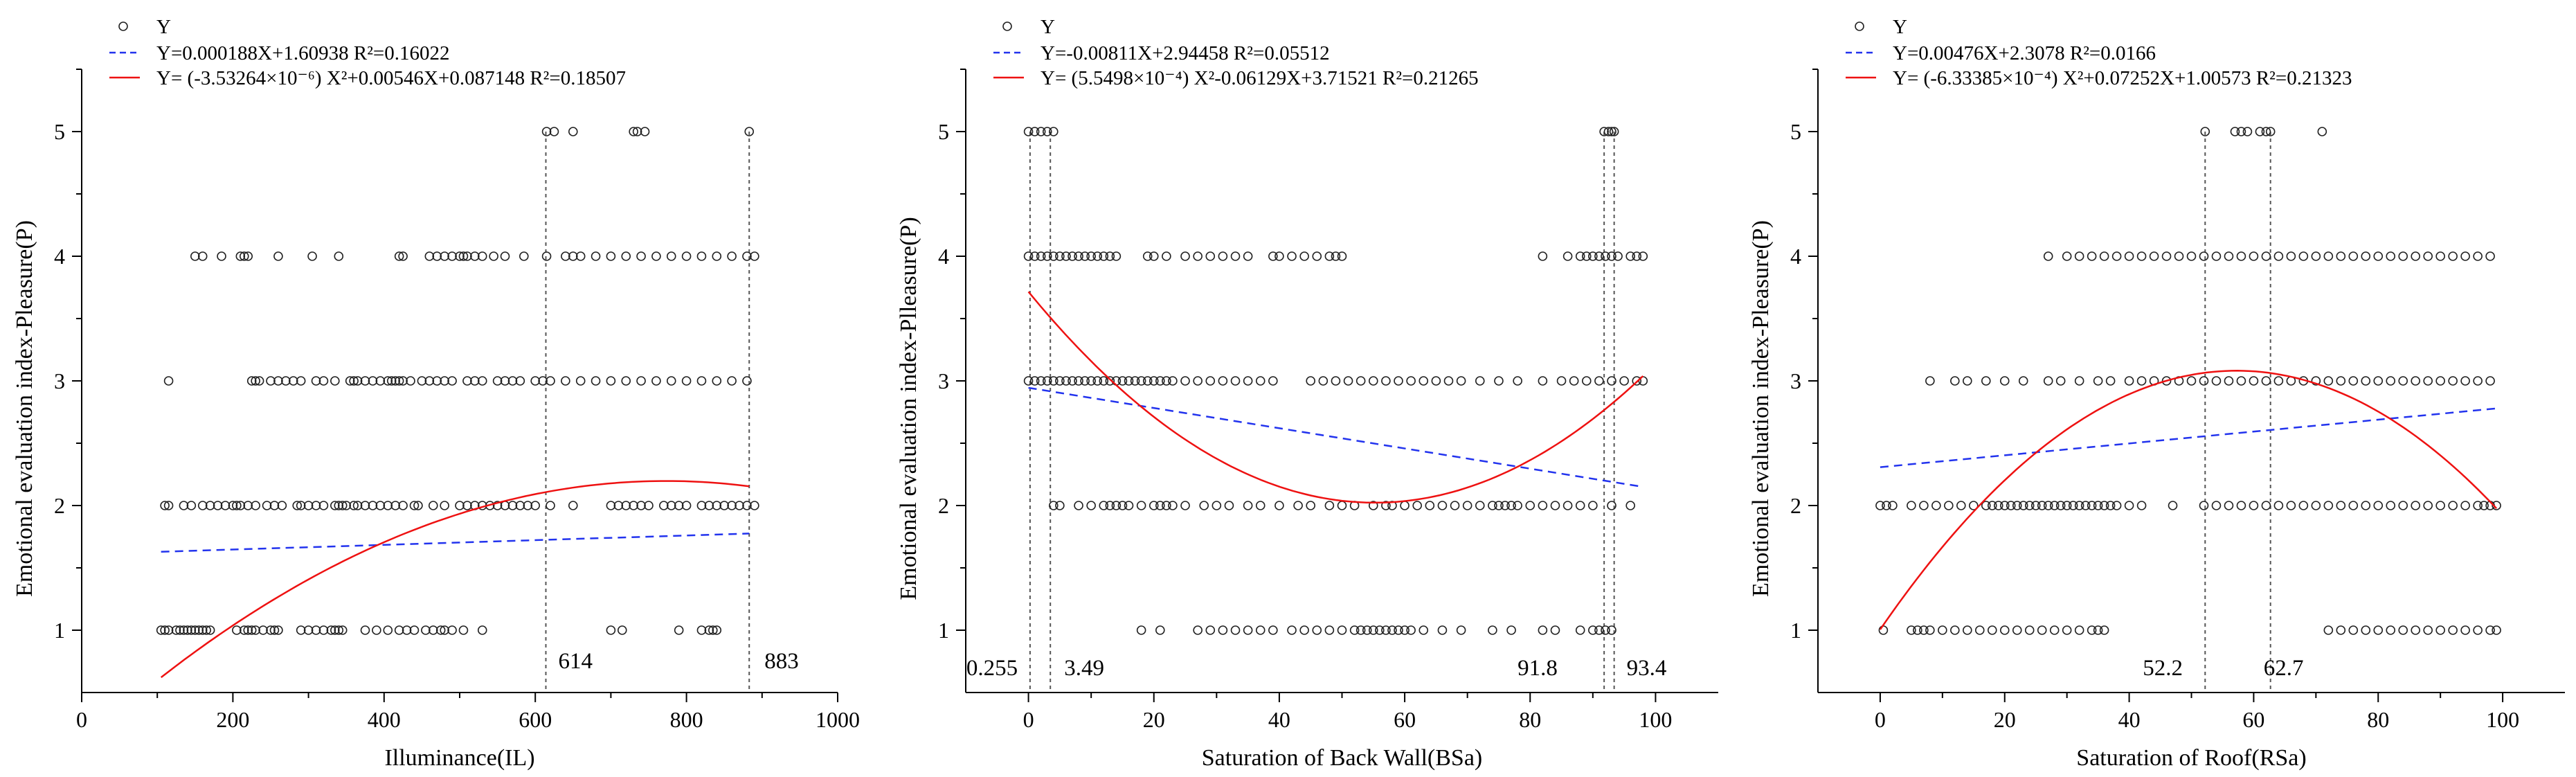  What do you see at coordinates (2378, 719) in the screenshot?
I see `x-tick-label: 80` at bounding box center [2378, 719].